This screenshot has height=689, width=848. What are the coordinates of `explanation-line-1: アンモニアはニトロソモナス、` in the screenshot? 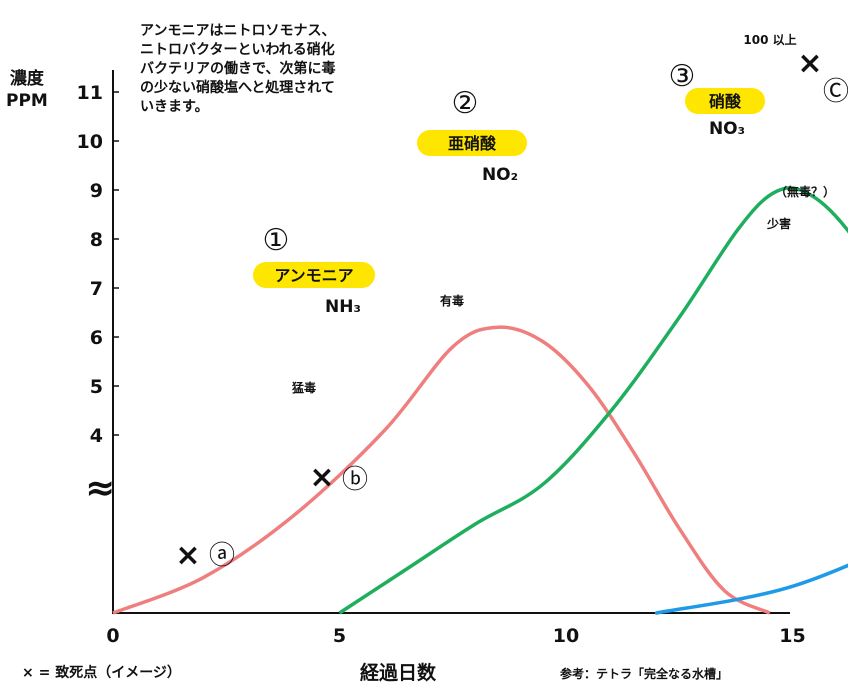 It's located at (238, 31).